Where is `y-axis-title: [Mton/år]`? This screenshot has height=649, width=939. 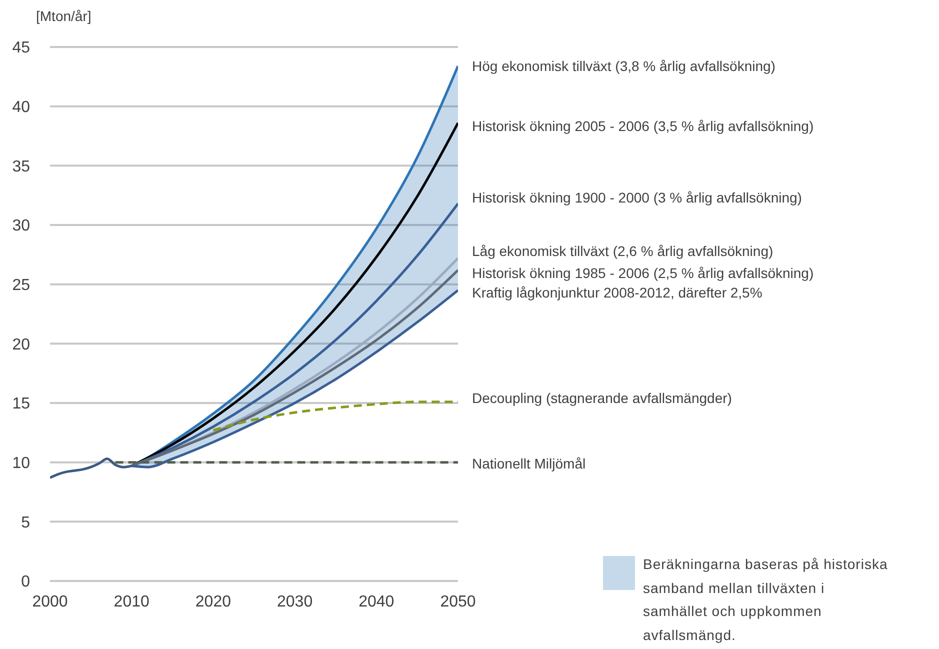
y-axis-title: [Mton/år] is located at coordinates (64, 16).